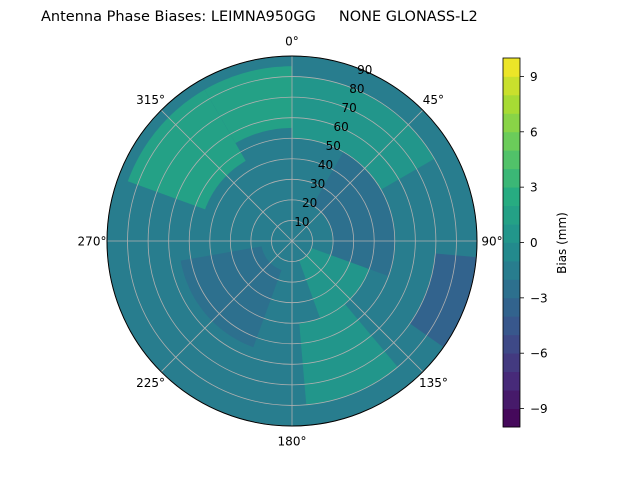  I want to click on radial-tick-label: 90, so click(364, 70).